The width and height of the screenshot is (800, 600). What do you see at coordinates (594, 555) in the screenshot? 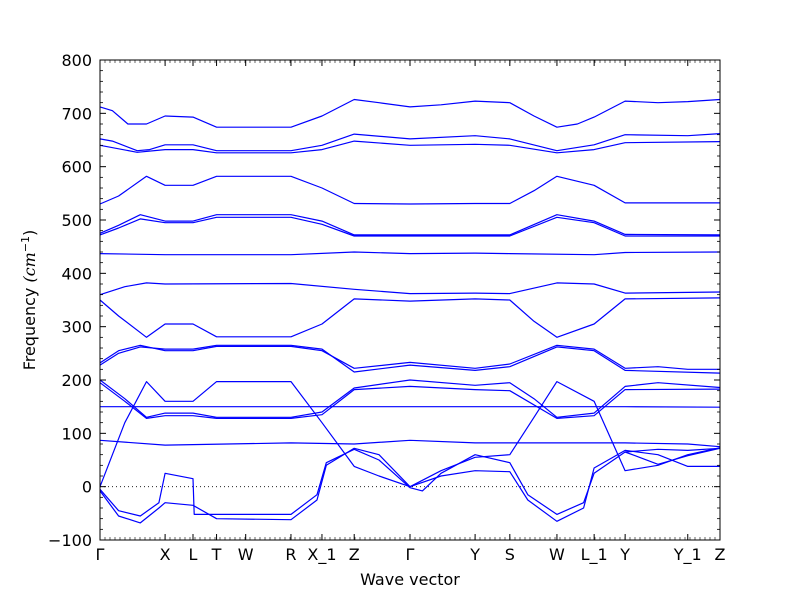
I see `x-tick-label: L_1` at bounding box center [594, 555].